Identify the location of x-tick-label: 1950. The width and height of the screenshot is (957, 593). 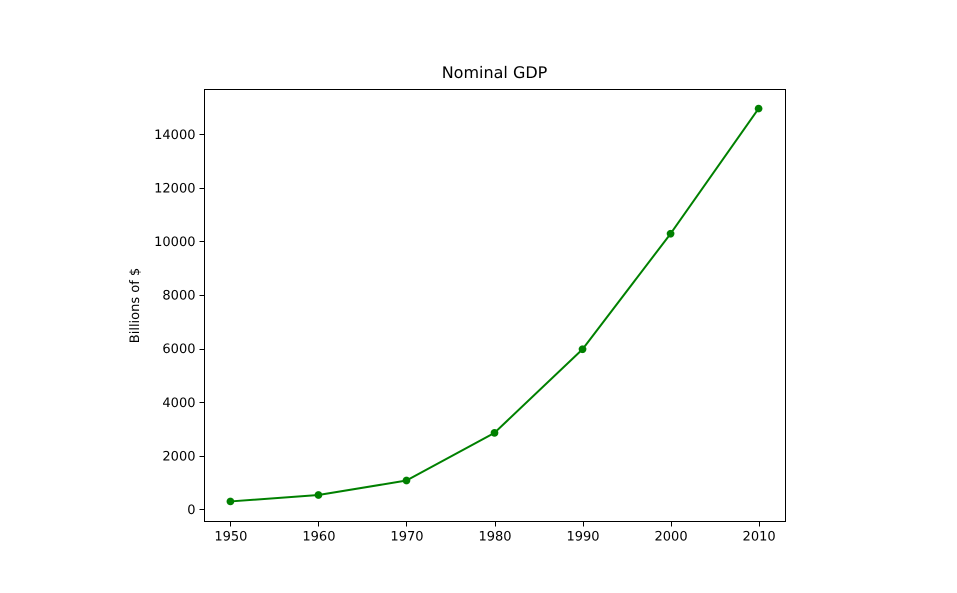
(231, 537).